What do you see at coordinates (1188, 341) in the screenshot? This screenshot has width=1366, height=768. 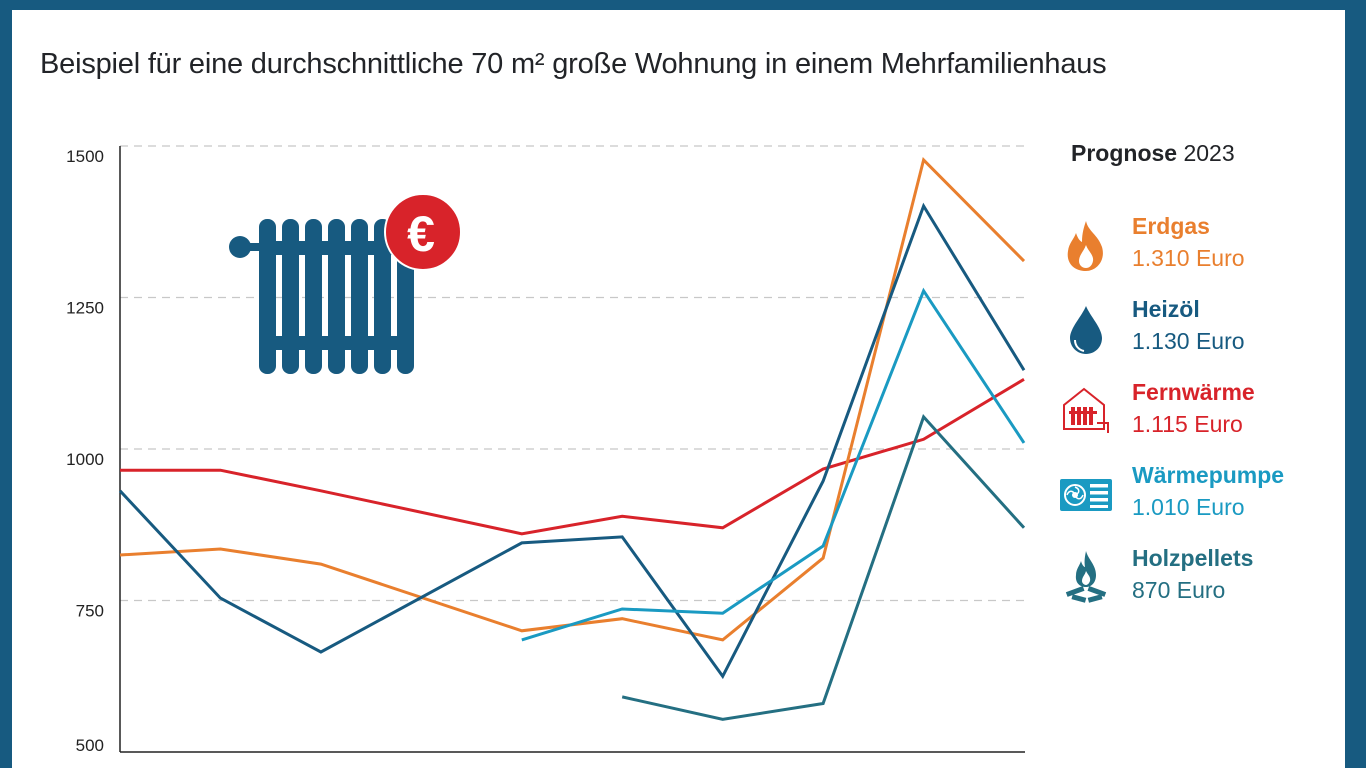 I see `legend-value: 1.130 Euro` at bounding box center [1188, 341].